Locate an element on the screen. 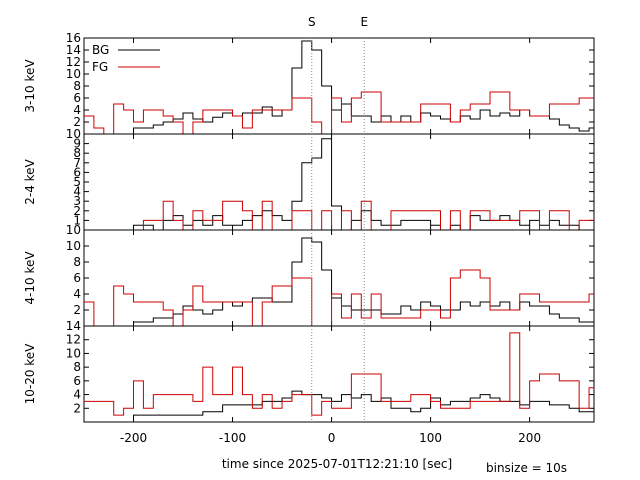  binsize-note: binsize = 10s is located at coordinates (526, 468).